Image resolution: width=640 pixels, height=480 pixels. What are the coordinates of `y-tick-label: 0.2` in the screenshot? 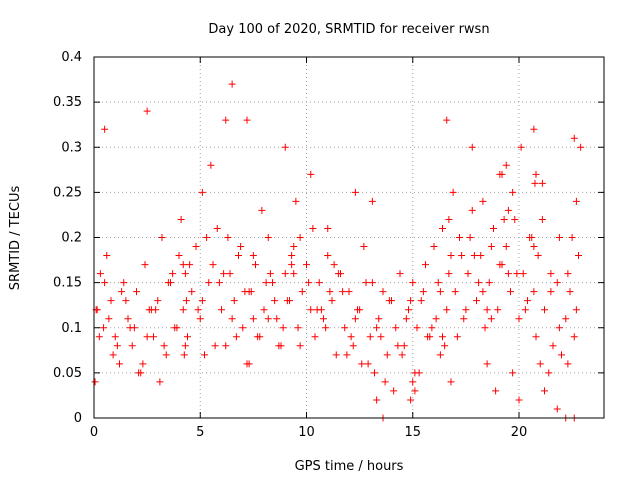 It's located at (71, 238).